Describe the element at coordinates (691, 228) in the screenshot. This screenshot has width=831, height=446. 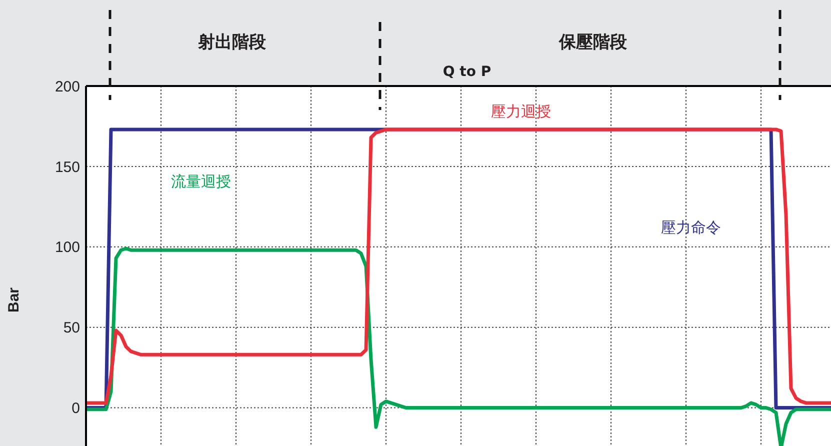
I see `text: 壓力命令` at that location.